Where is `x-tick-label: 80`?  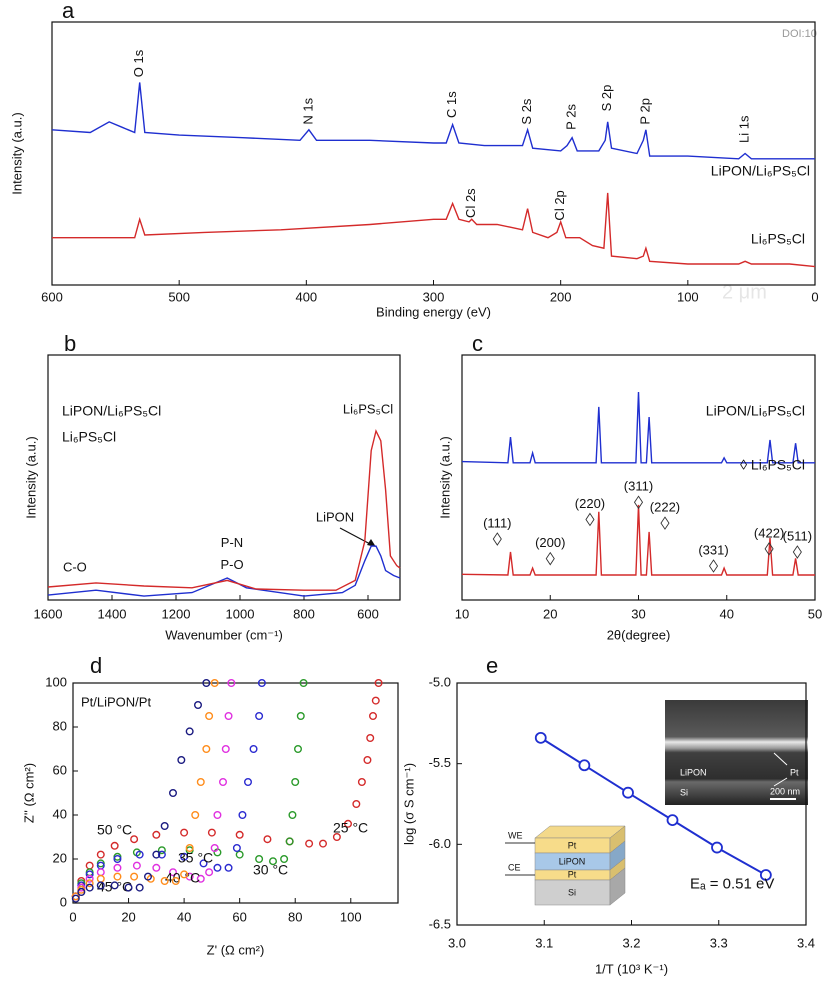
x-tick-label: 80 is located at coordinates (295, 916).